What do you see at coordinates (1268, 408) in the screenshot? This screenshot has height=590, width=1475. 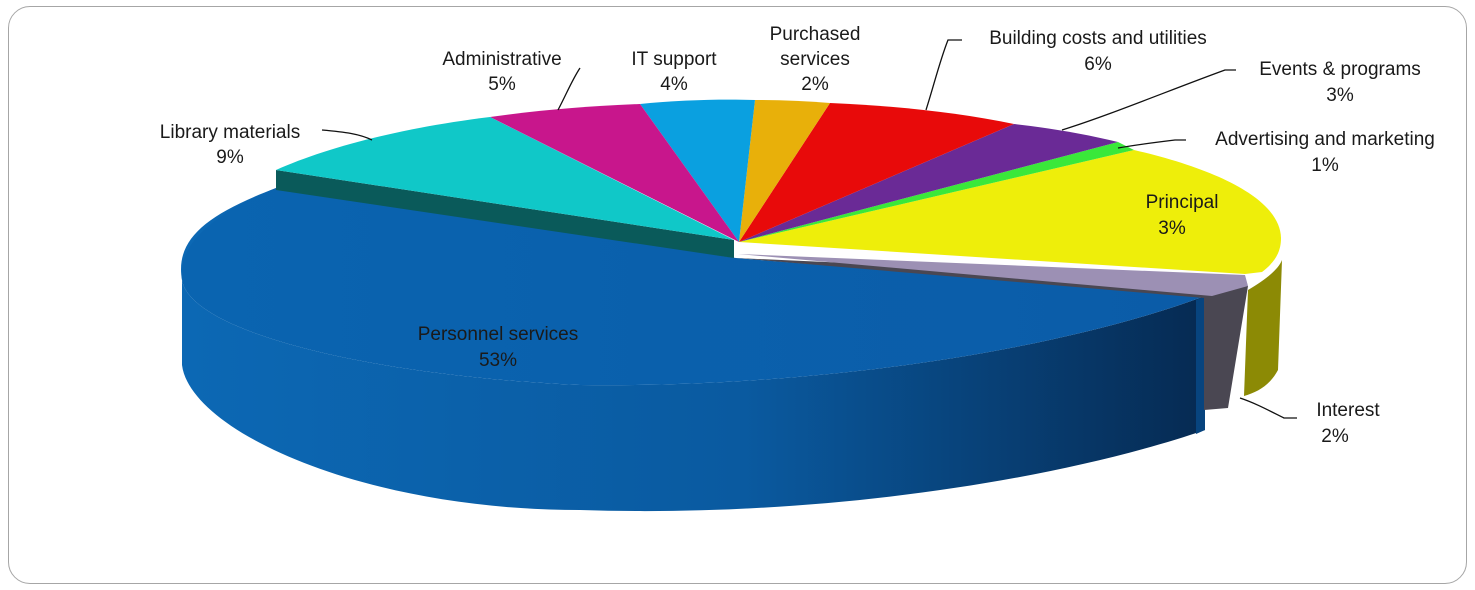 I see `leader-line-interest` at bounding box center [1268, 408].